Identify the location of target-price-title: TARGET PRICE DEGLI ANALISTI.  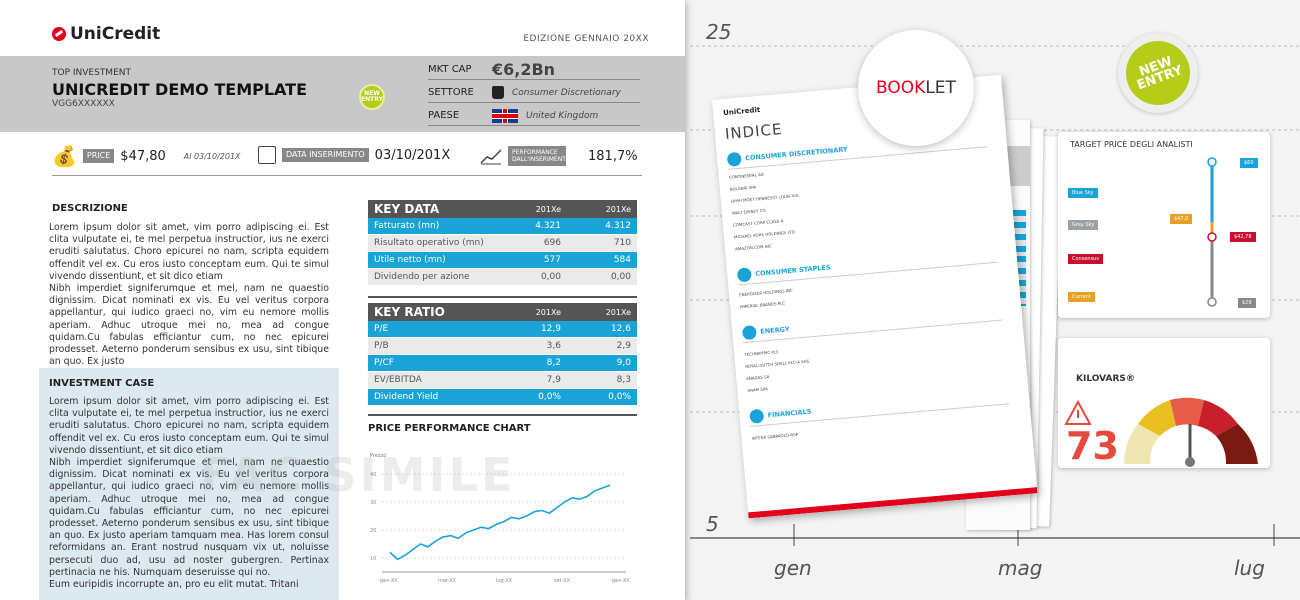
(1131, 144).